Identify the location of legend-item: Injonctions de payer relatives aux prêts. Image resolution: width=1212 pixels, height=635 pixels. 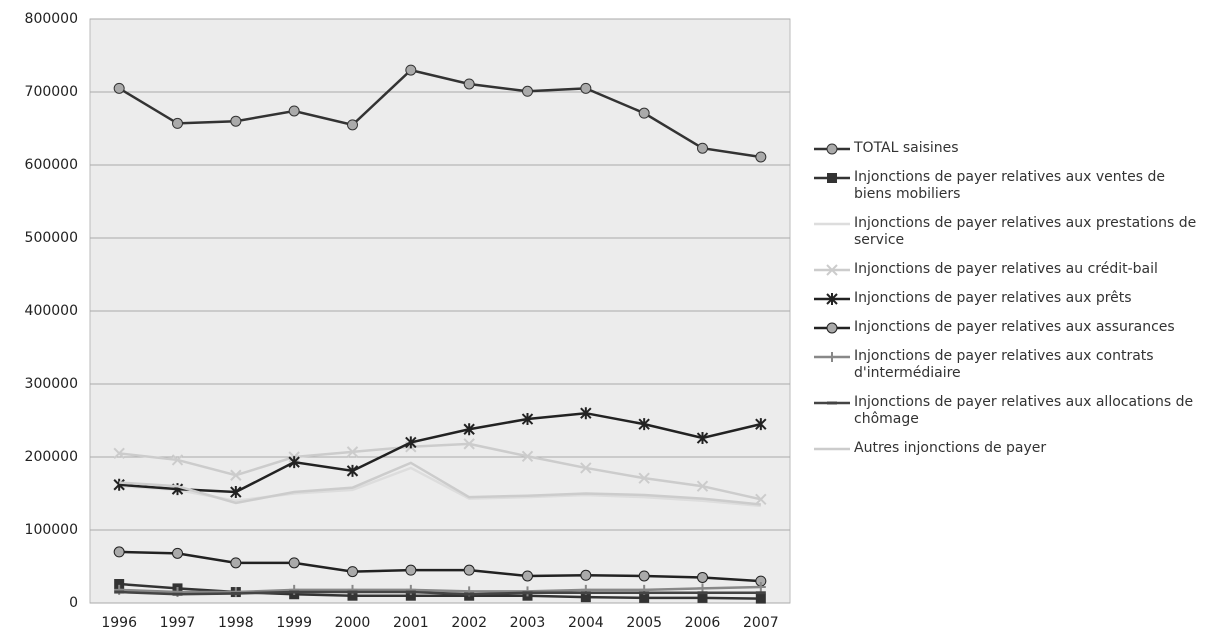
(1007, 298).